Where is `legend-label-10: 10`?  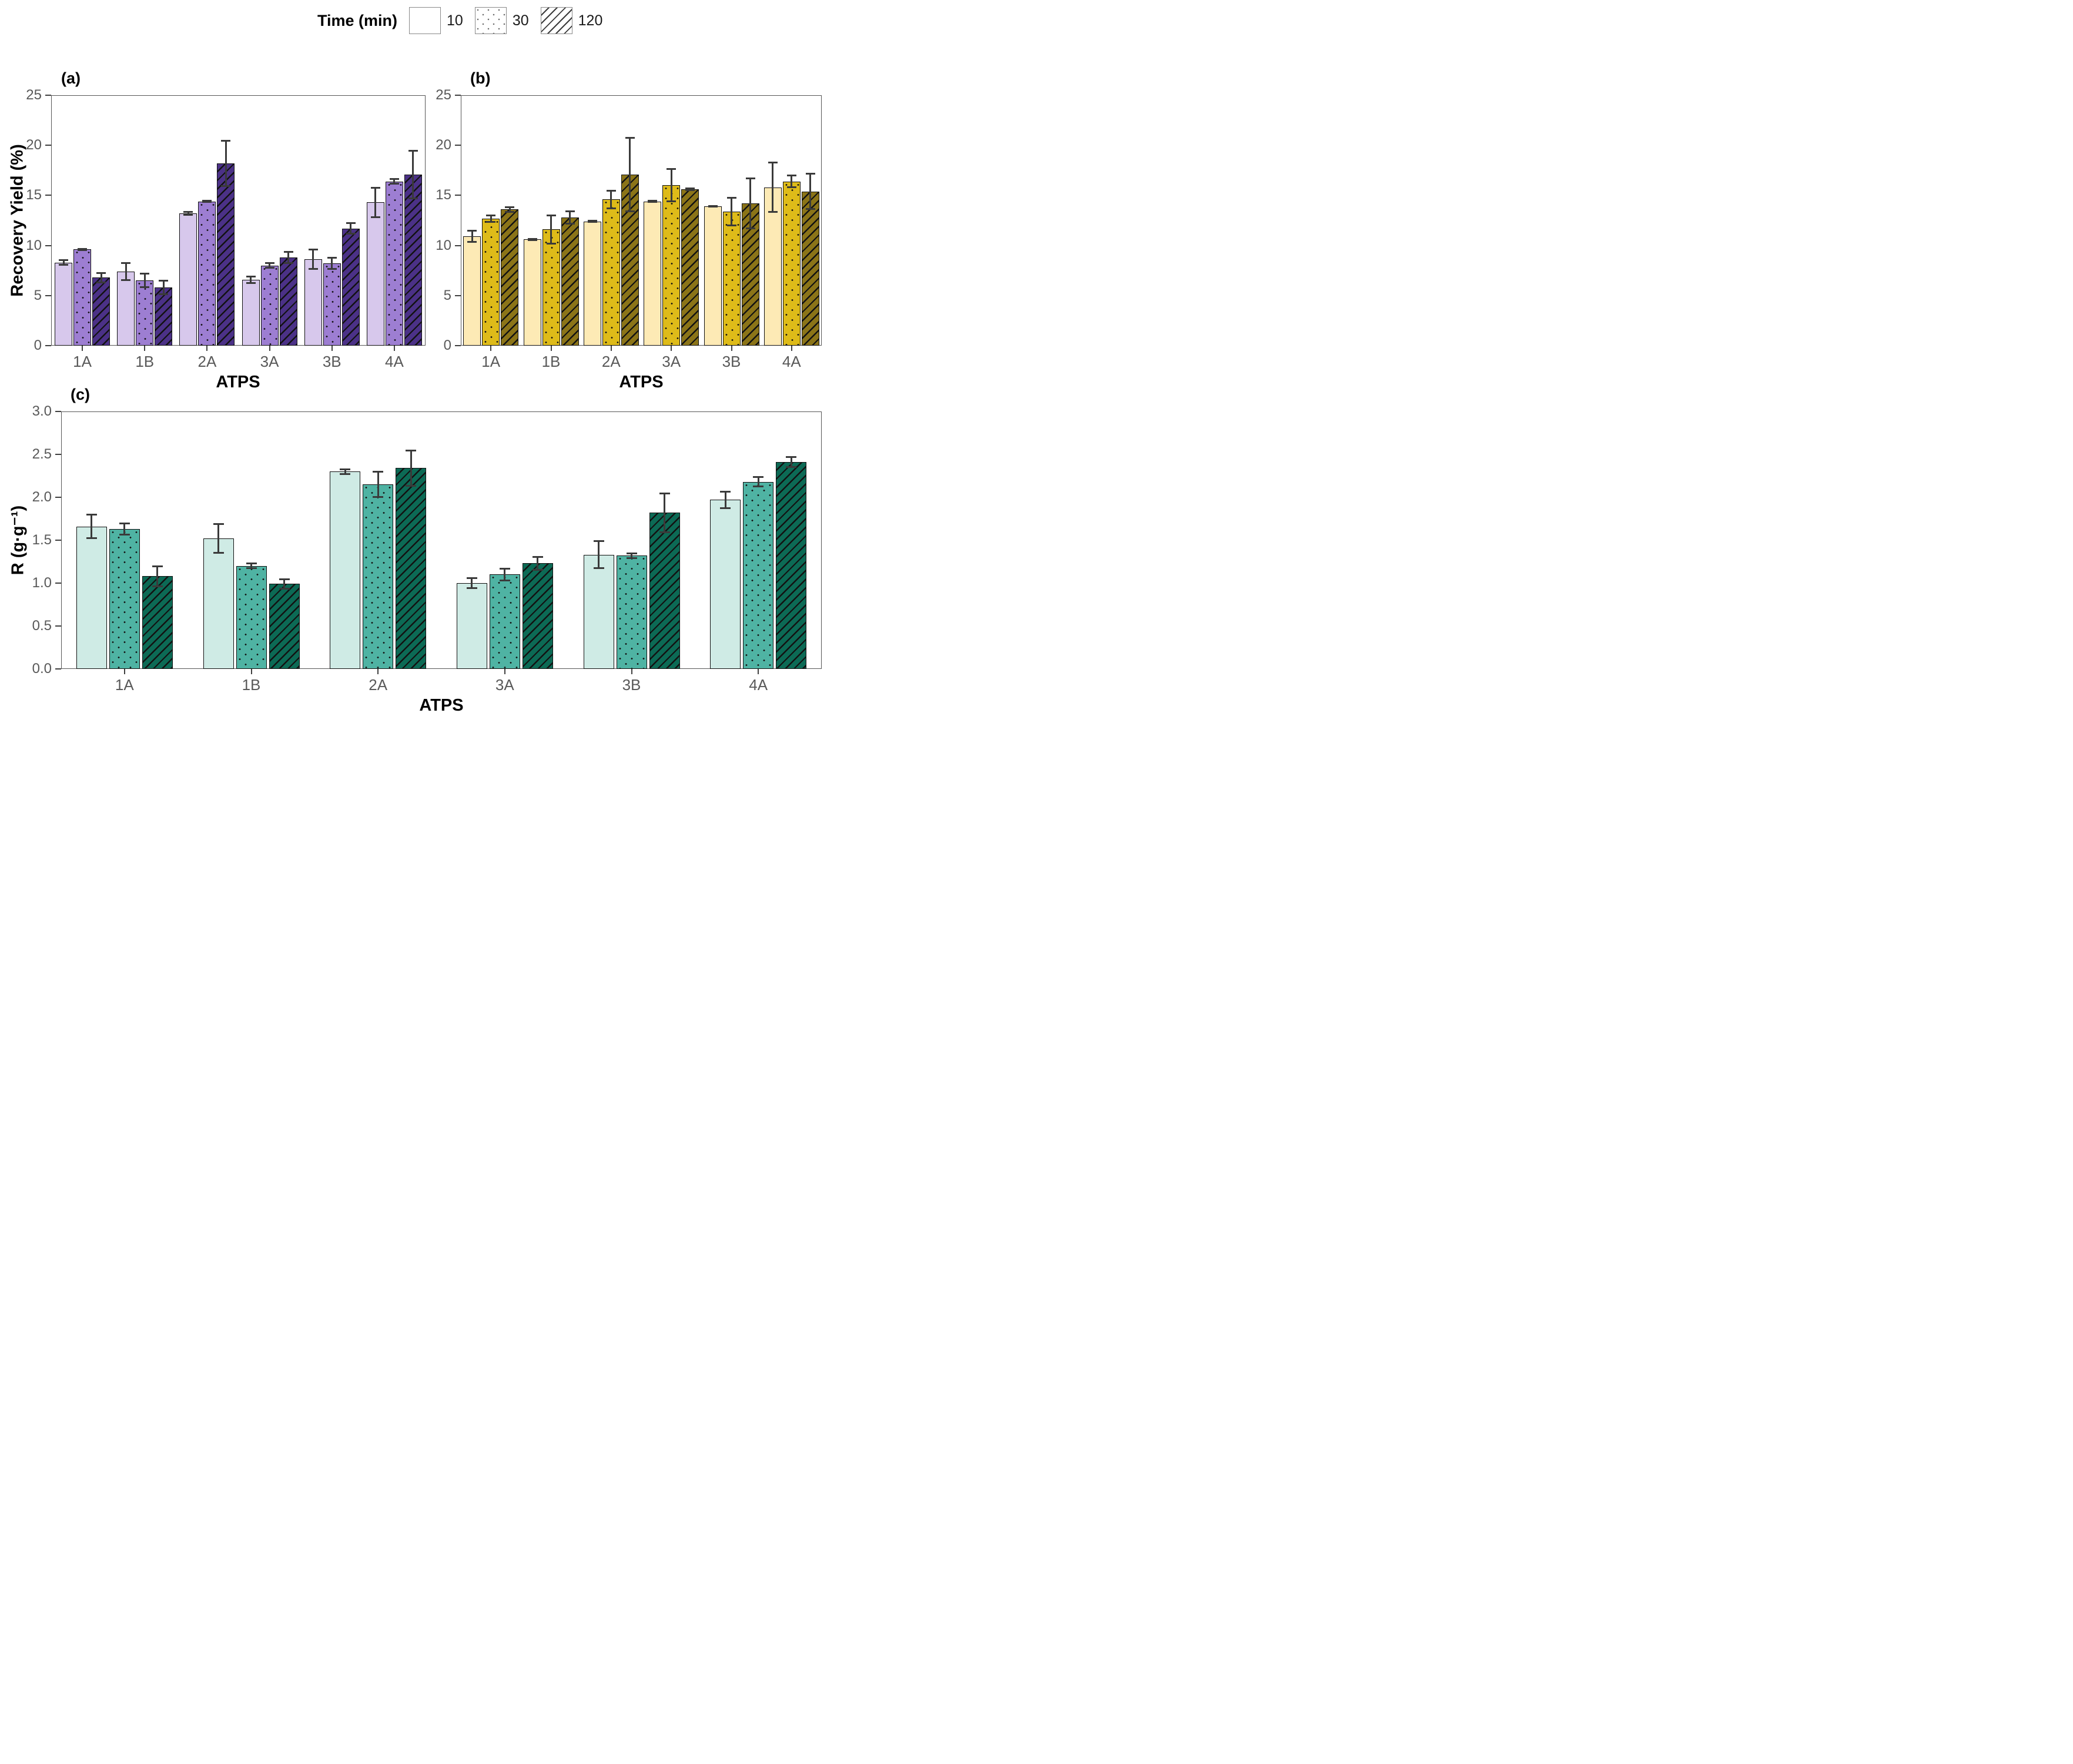 legend-label-10: 10 is located at coordinates (455, 20).